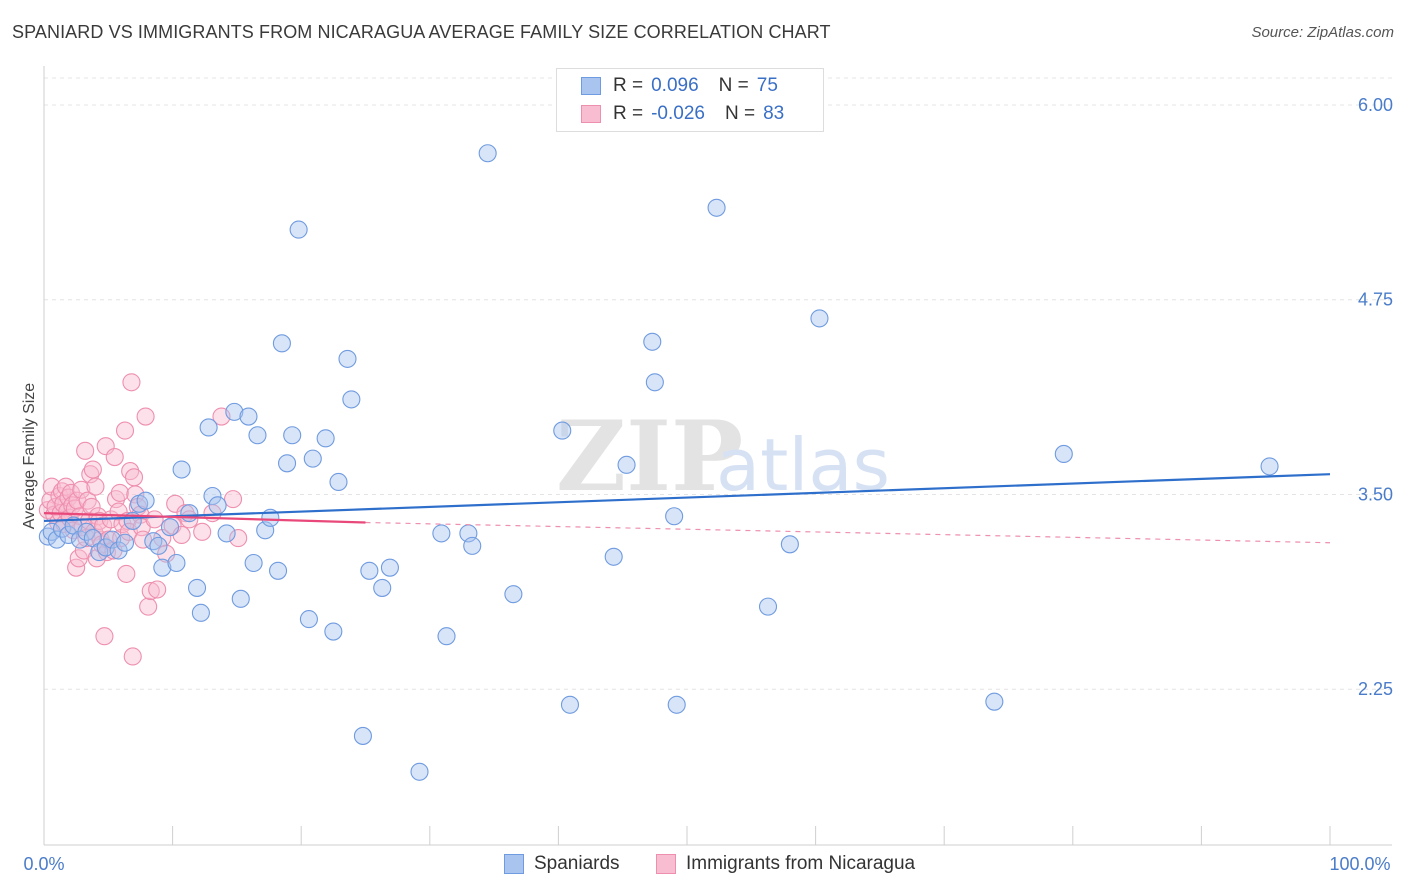  Describe the element at coordinates (1322, 32) in the screenshot. I see `source-label: Source: ZipAtlas.com` at that location.